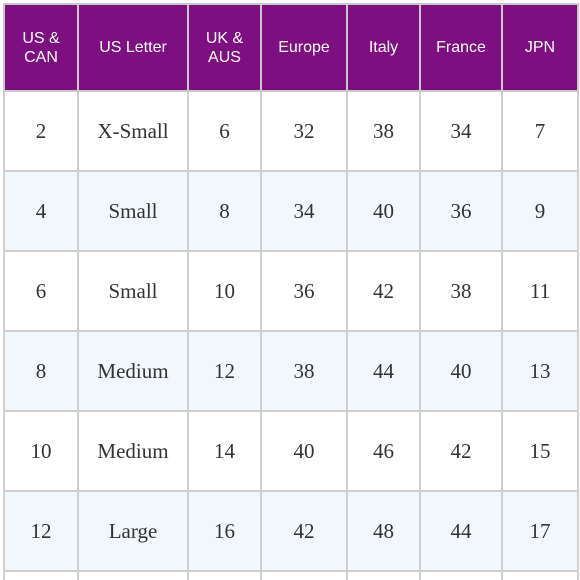  What do you see at coordinates (224, 131) in the screenshot?
I see `cell-uk-aus: 6` at bounding box center [224, 131].